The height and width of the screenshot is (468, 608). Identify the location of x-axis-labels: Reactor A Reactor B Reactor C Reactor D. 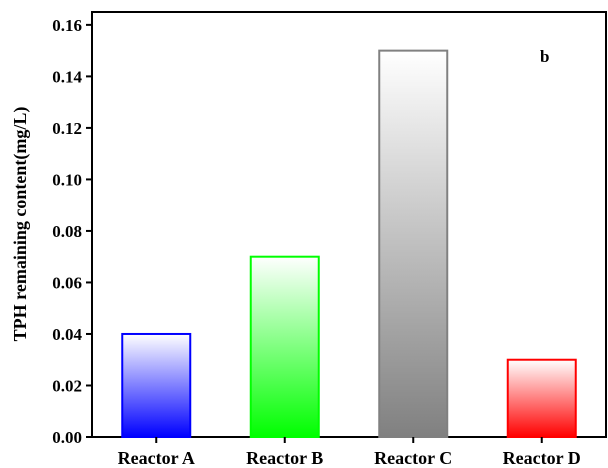
(349, 452).